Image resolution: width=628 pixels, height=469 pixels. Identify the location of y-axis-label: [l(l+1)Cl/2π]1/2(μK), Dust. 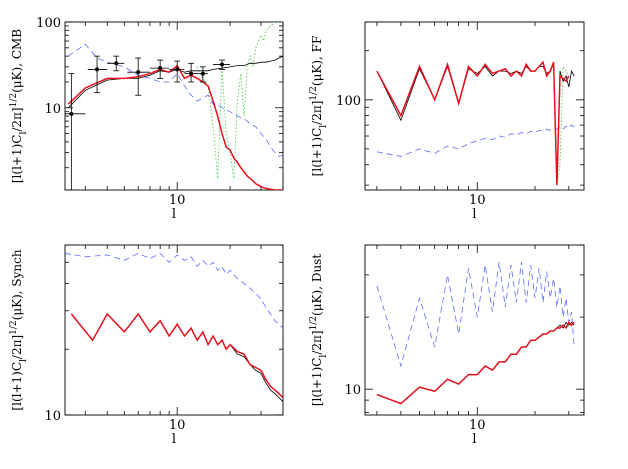
(319, 330).